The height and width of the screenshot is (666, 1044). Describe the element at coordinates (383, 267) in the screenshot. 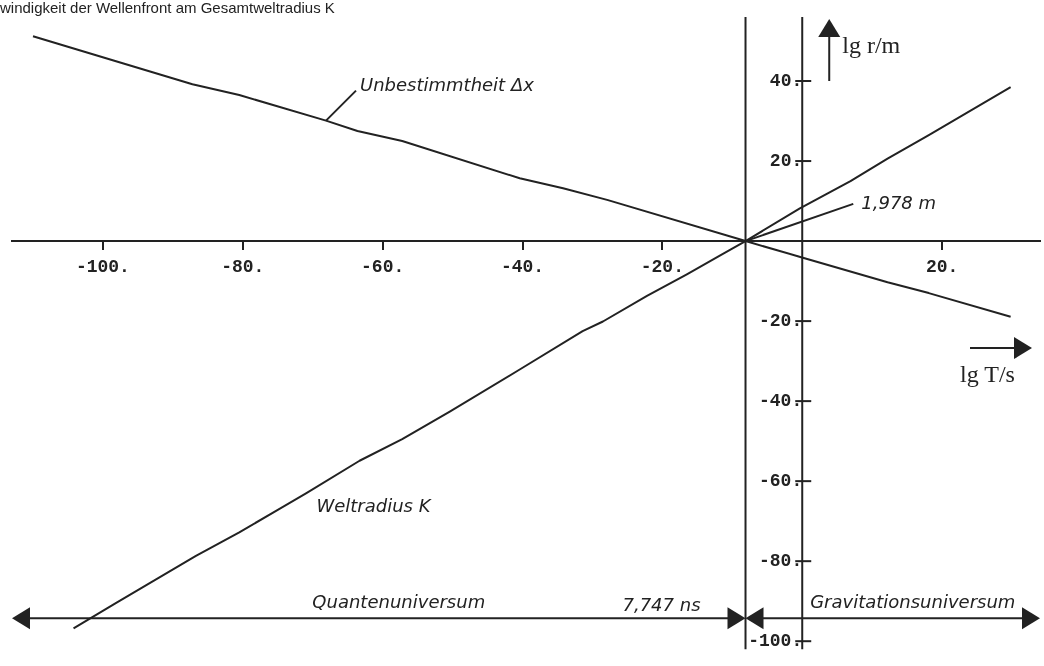

I see `x-tick-label: -60.` at that location.